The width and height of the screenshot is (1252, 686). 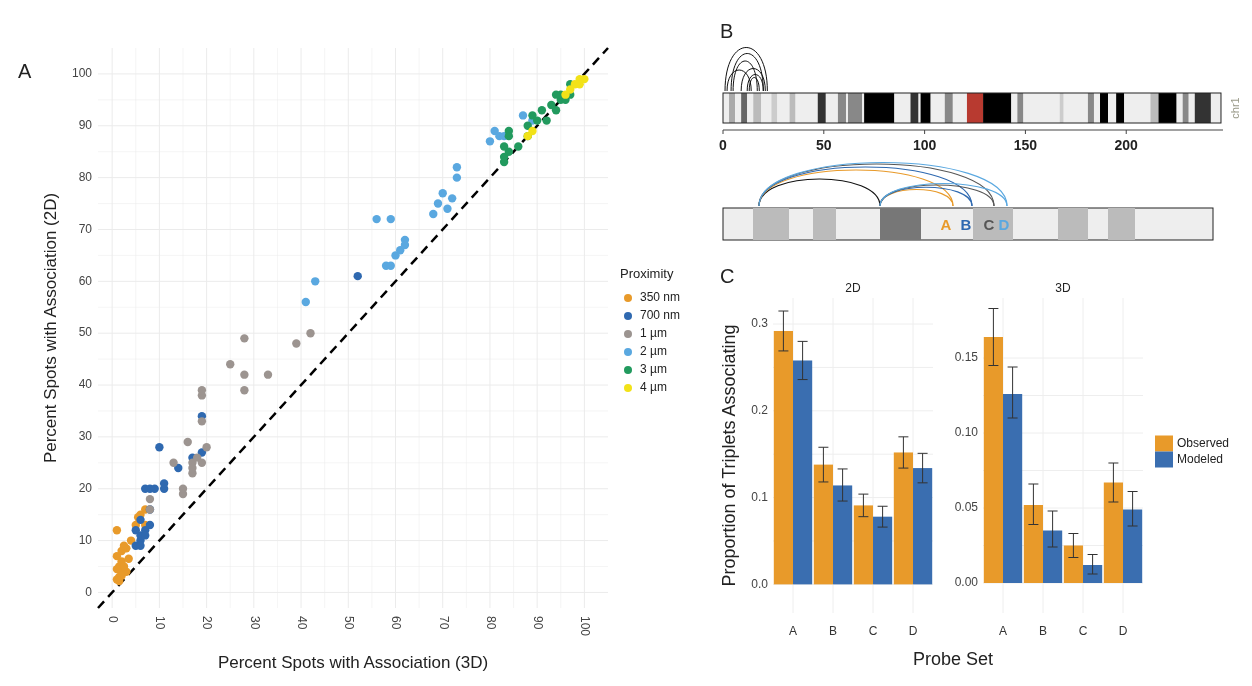 What do you see at coordinates (490, 623) in the screenshot?
I see `x-tick-label: 80` at bounding box center [490, 623].